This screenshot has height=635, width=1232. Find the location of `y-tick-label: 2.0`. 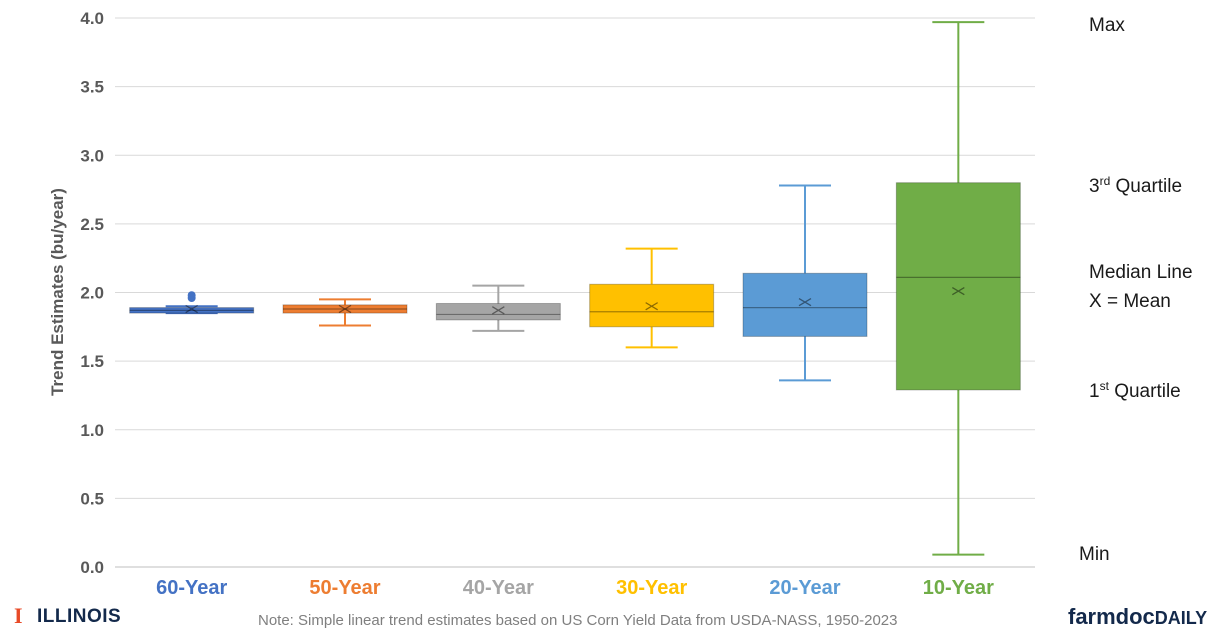

y-tick-label: 2.0 is located at coordinates (92, 293).